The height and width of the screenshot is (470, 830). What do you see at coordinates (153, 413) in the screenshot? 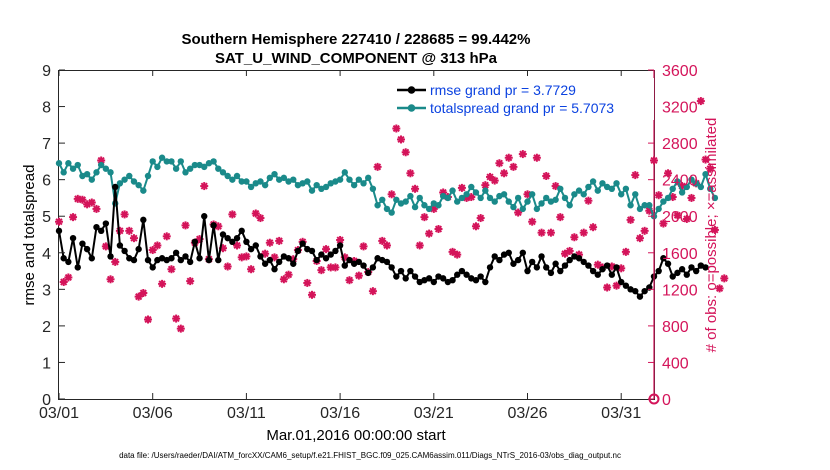
I see `x-tick-label: 03/06` at bounding box center [153, 413].